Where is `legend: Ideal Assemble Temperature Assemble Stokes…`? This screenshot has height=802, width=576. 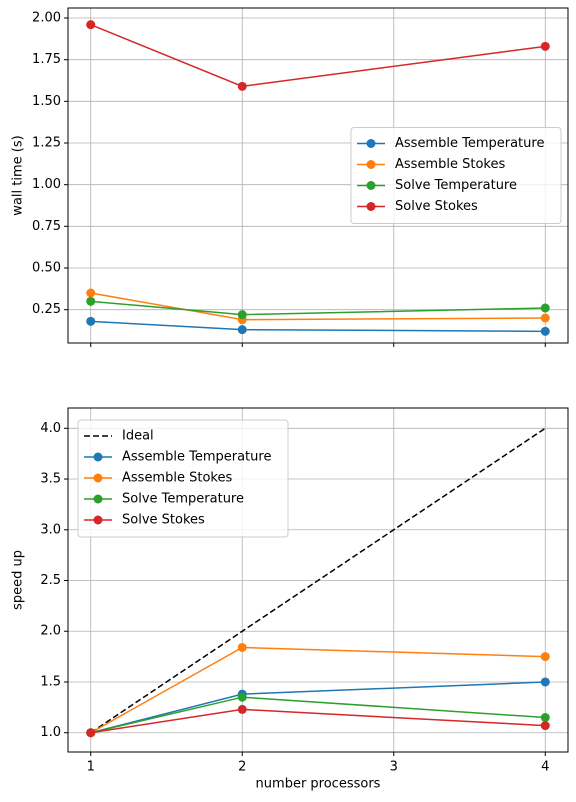 legend: Ideal Assemble Temperature Assemble Stokes… is located at coordinates (183, 478).